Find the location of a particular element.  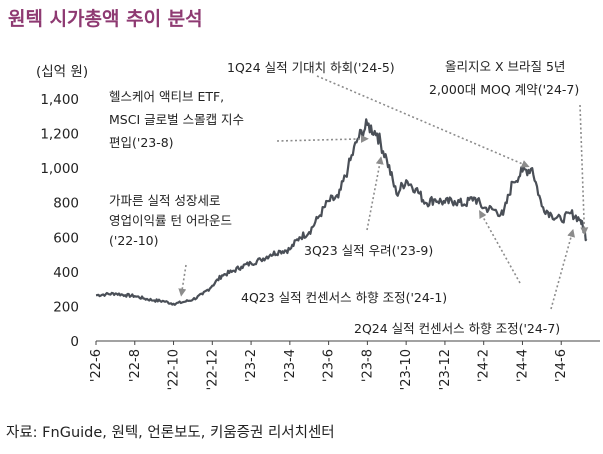

x-tick-label: '23-8 is located at coordinates (367, 365).